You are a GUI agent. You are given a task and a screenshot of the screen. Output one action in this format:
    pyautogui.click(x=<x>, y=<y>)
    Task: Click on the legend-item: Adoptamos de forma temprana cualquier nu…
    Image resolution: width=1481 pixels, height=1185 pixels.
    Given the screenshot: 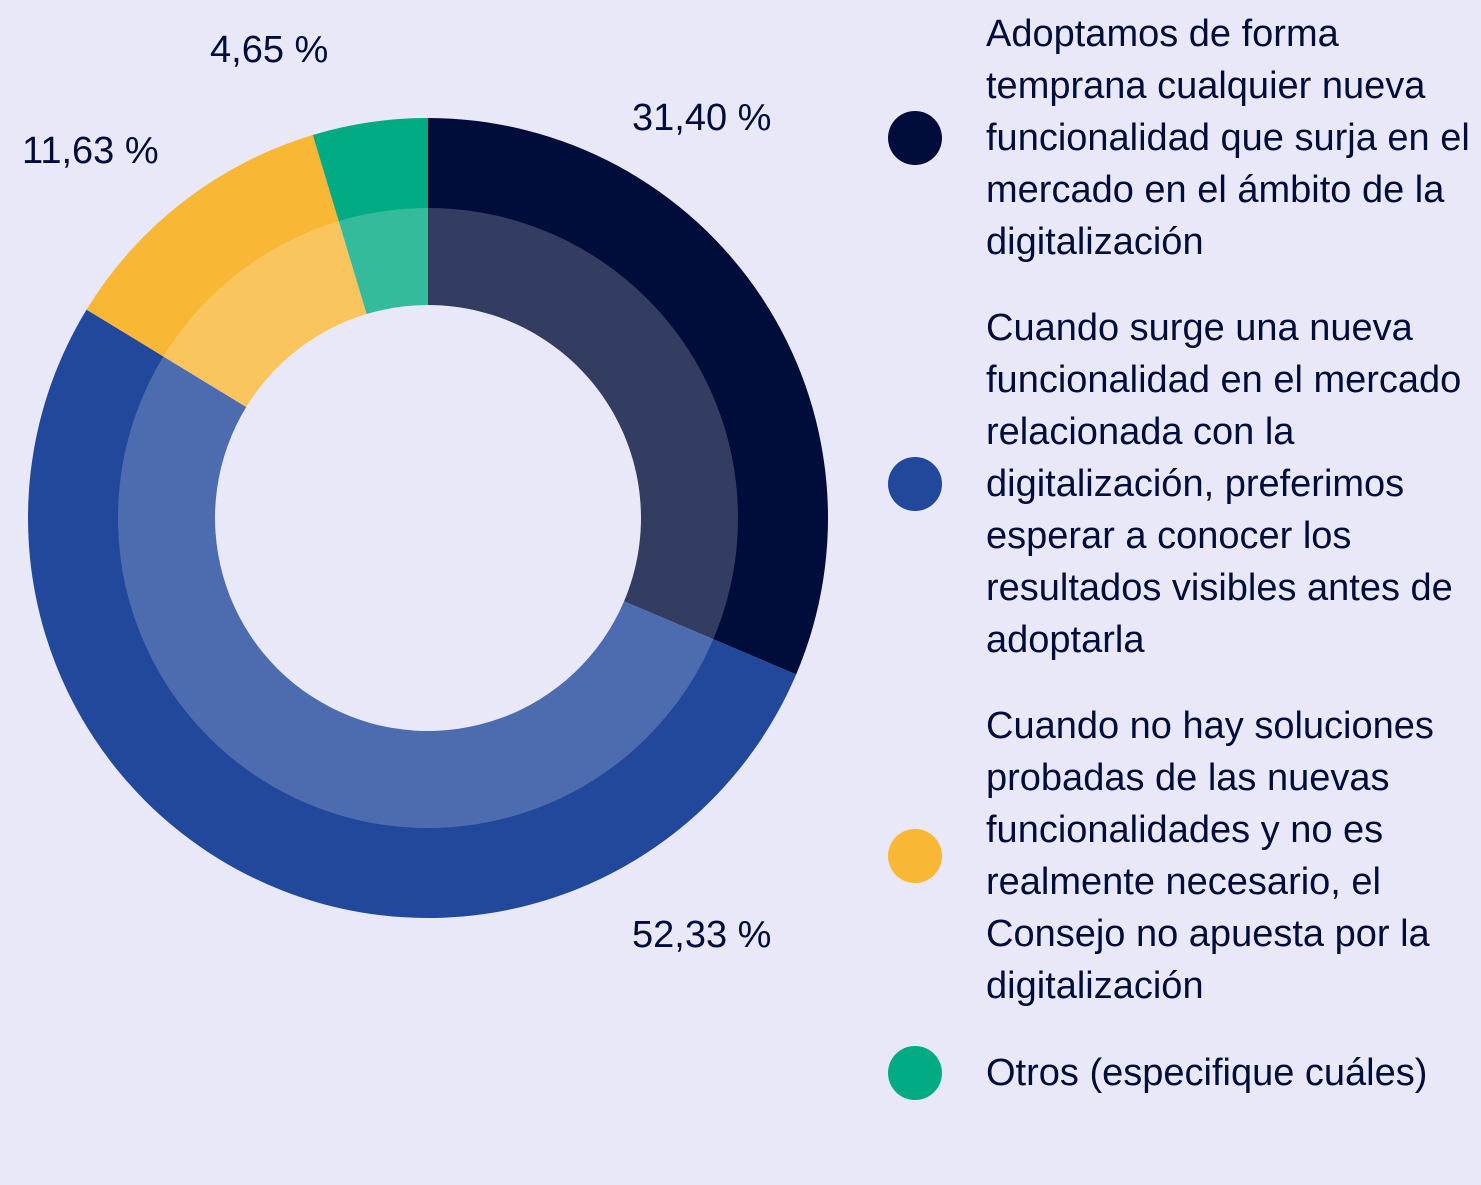 What is the action you would take?
    pyautogui.click(x=1184, y=138)
    